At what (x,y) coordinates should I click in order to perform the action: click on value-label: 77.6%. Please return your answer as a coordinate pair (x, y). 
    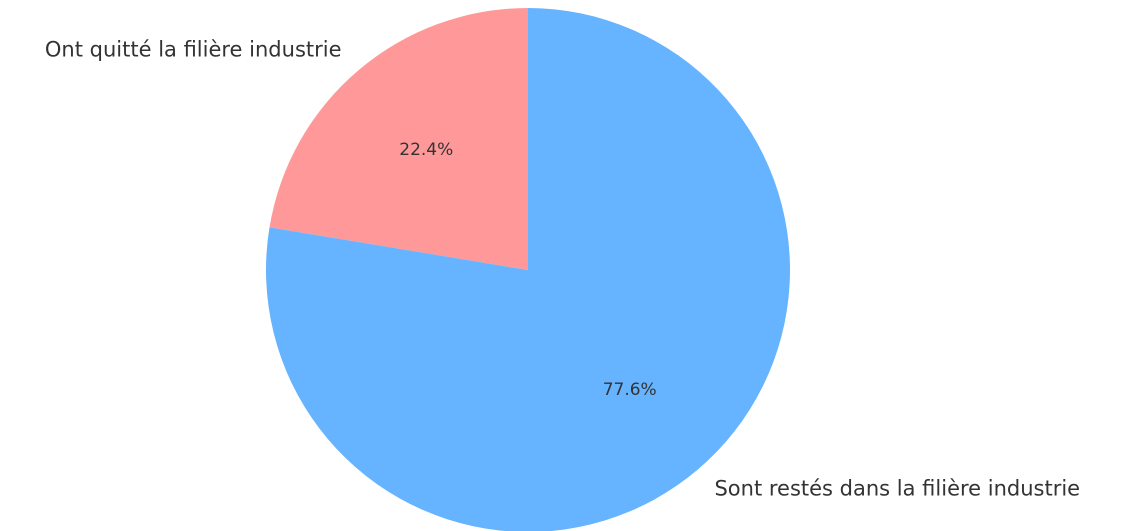
    Looking at the image, I should click on (630, 390).